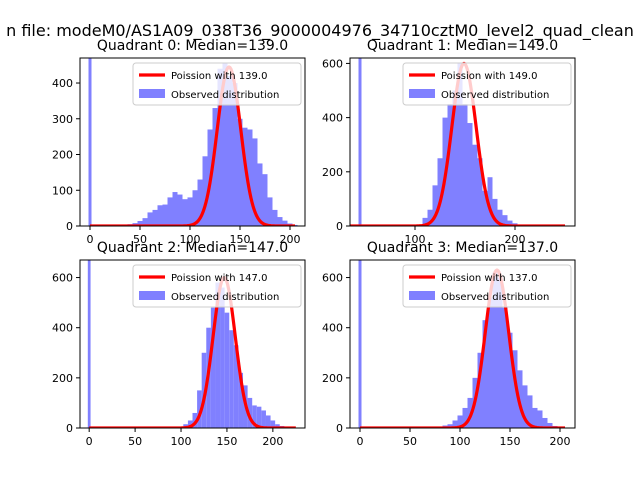  I want to click on subplot-title: Quadrant 3: Median=137.0, so click(462, 248).